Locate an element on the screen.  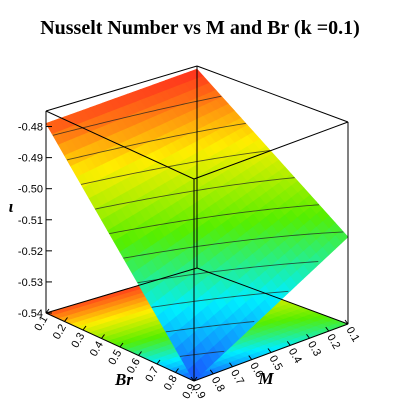
x-tick-label: 0.5 is located at coordinates (115, 357).